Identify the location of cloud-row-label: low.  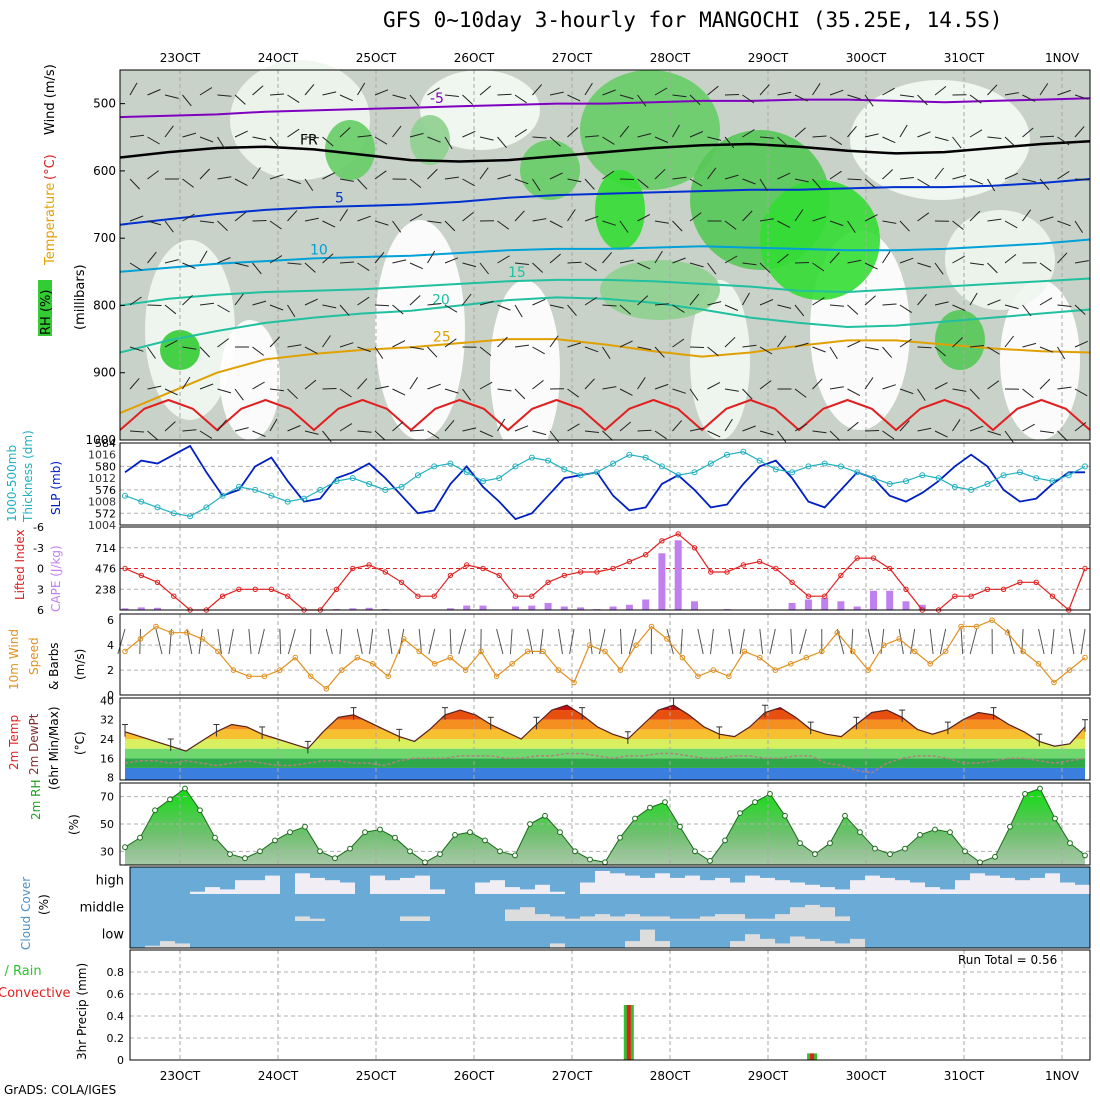
(113, 935).